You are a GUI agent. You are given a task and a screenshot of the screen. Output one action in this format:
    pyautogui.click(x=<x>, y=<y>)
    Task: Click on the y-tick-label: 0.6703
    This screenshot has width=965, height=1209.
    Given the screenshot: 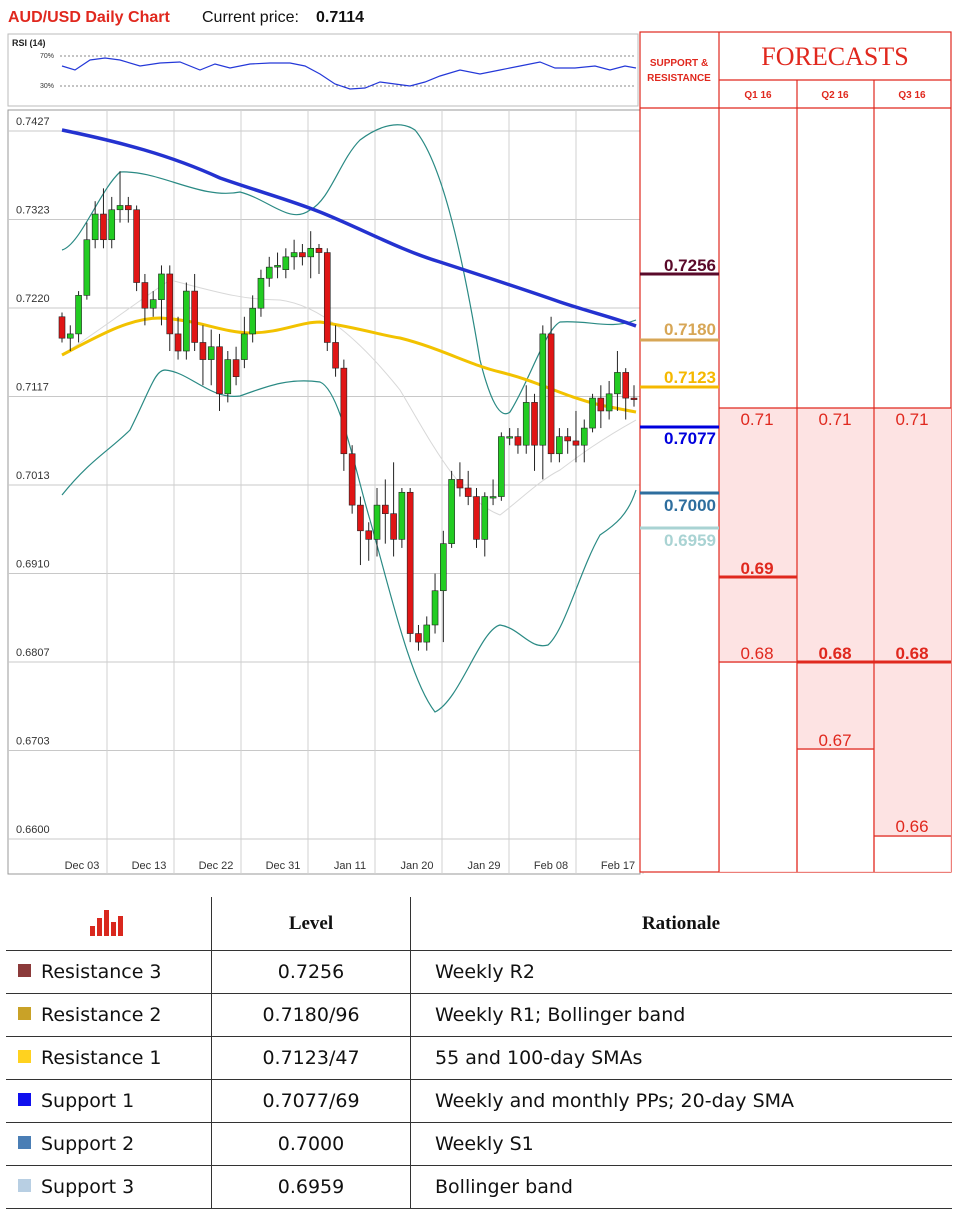 What is the action you would take?
    pyautogui.click(x=33, y=742)
    